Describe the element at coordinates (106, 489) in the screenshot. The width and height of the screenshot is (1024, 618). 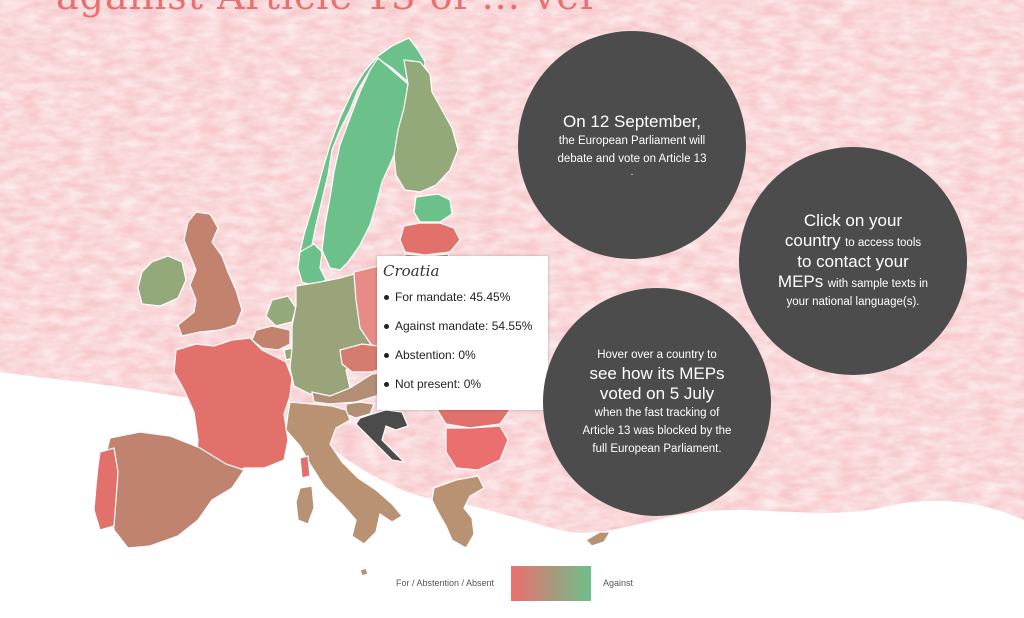
I see `country-portugal` at that location.